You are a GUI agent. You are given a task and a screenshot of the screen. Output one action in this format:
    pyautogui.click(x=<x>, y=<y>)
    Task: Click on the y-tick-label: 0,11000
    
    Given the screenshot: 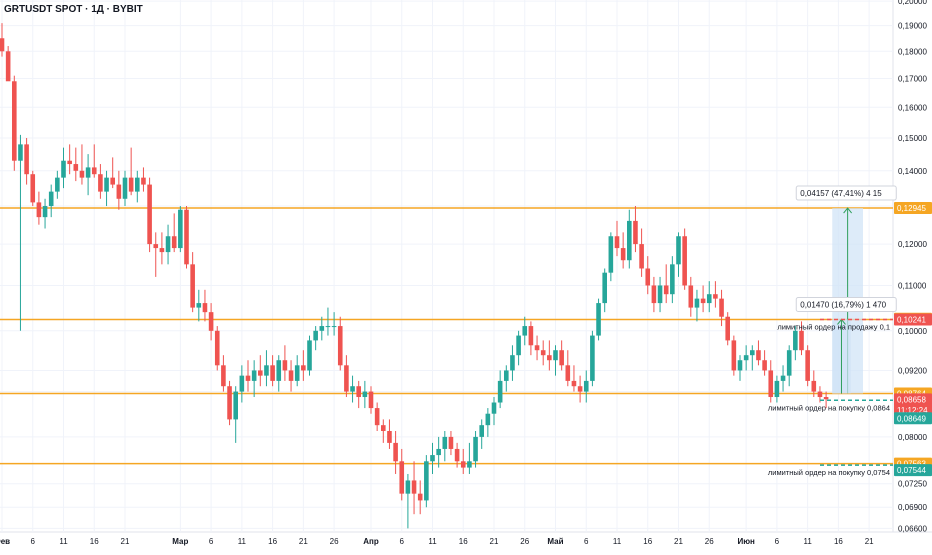 What is the action you would take?
    pyautogui.click(x=912, y=285)
    